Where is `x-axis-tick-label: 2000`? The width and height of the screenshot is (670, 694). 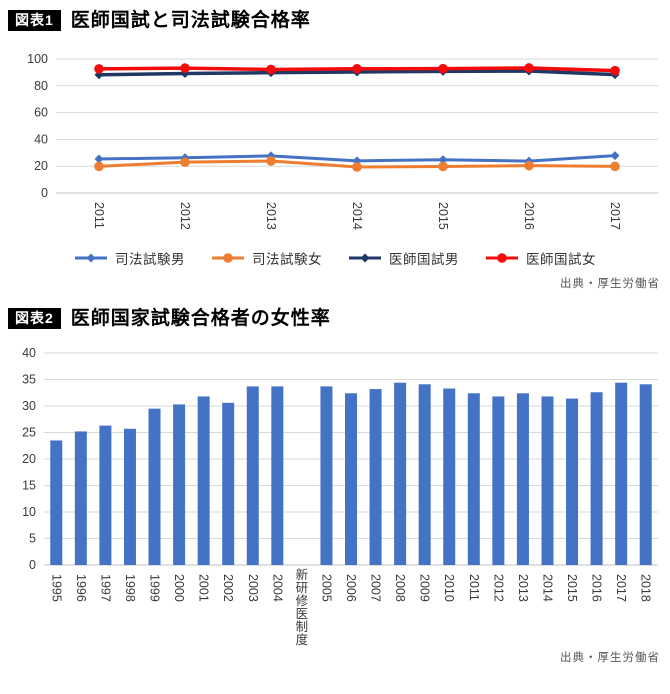
x-axis-tick-label: 2000 is located at coordinates (179, 588).